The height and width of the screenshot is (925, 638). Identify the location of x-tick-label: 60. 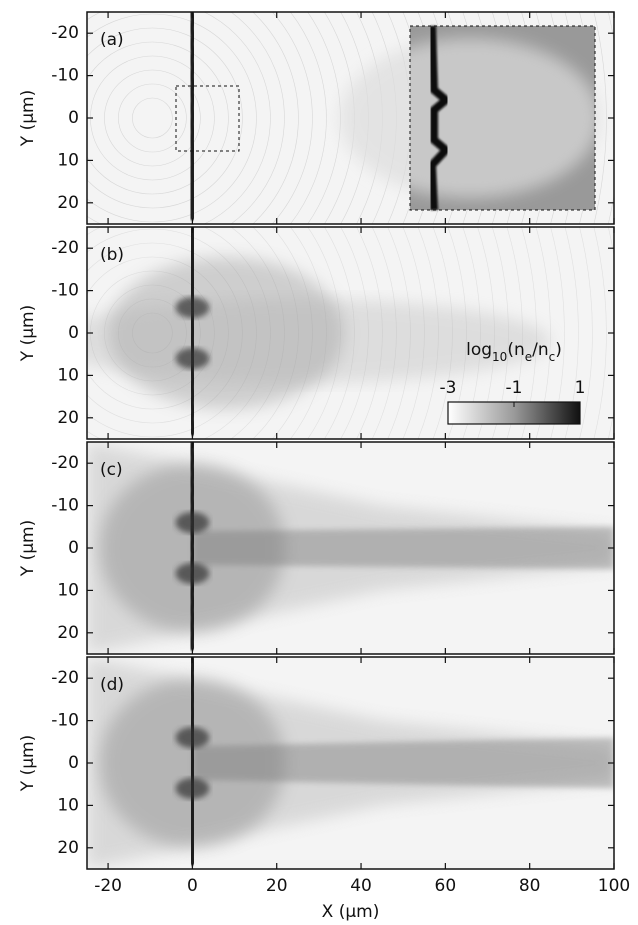
(446, 886).